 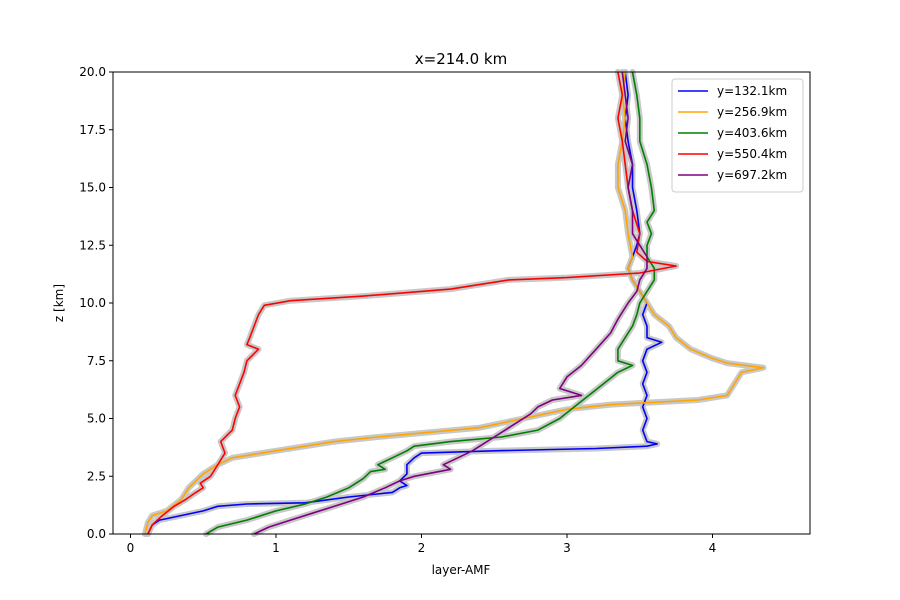 I want to click on legend-label-4: y=697.2km, so click(x=752, y=175).